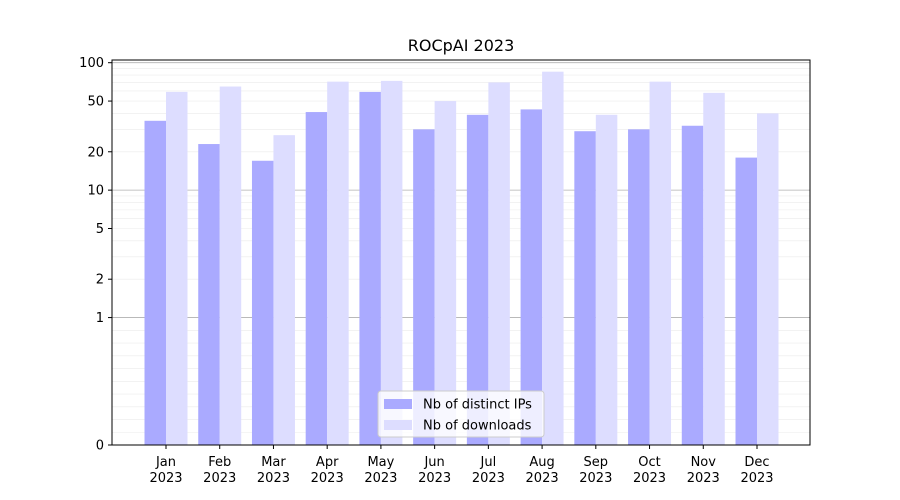 The height and width of the screenshot is (500, 900). Describe the element at coordinates (477, 405) in the screenshot. I see `legend-label: Nb of distinct IPs` at that location.